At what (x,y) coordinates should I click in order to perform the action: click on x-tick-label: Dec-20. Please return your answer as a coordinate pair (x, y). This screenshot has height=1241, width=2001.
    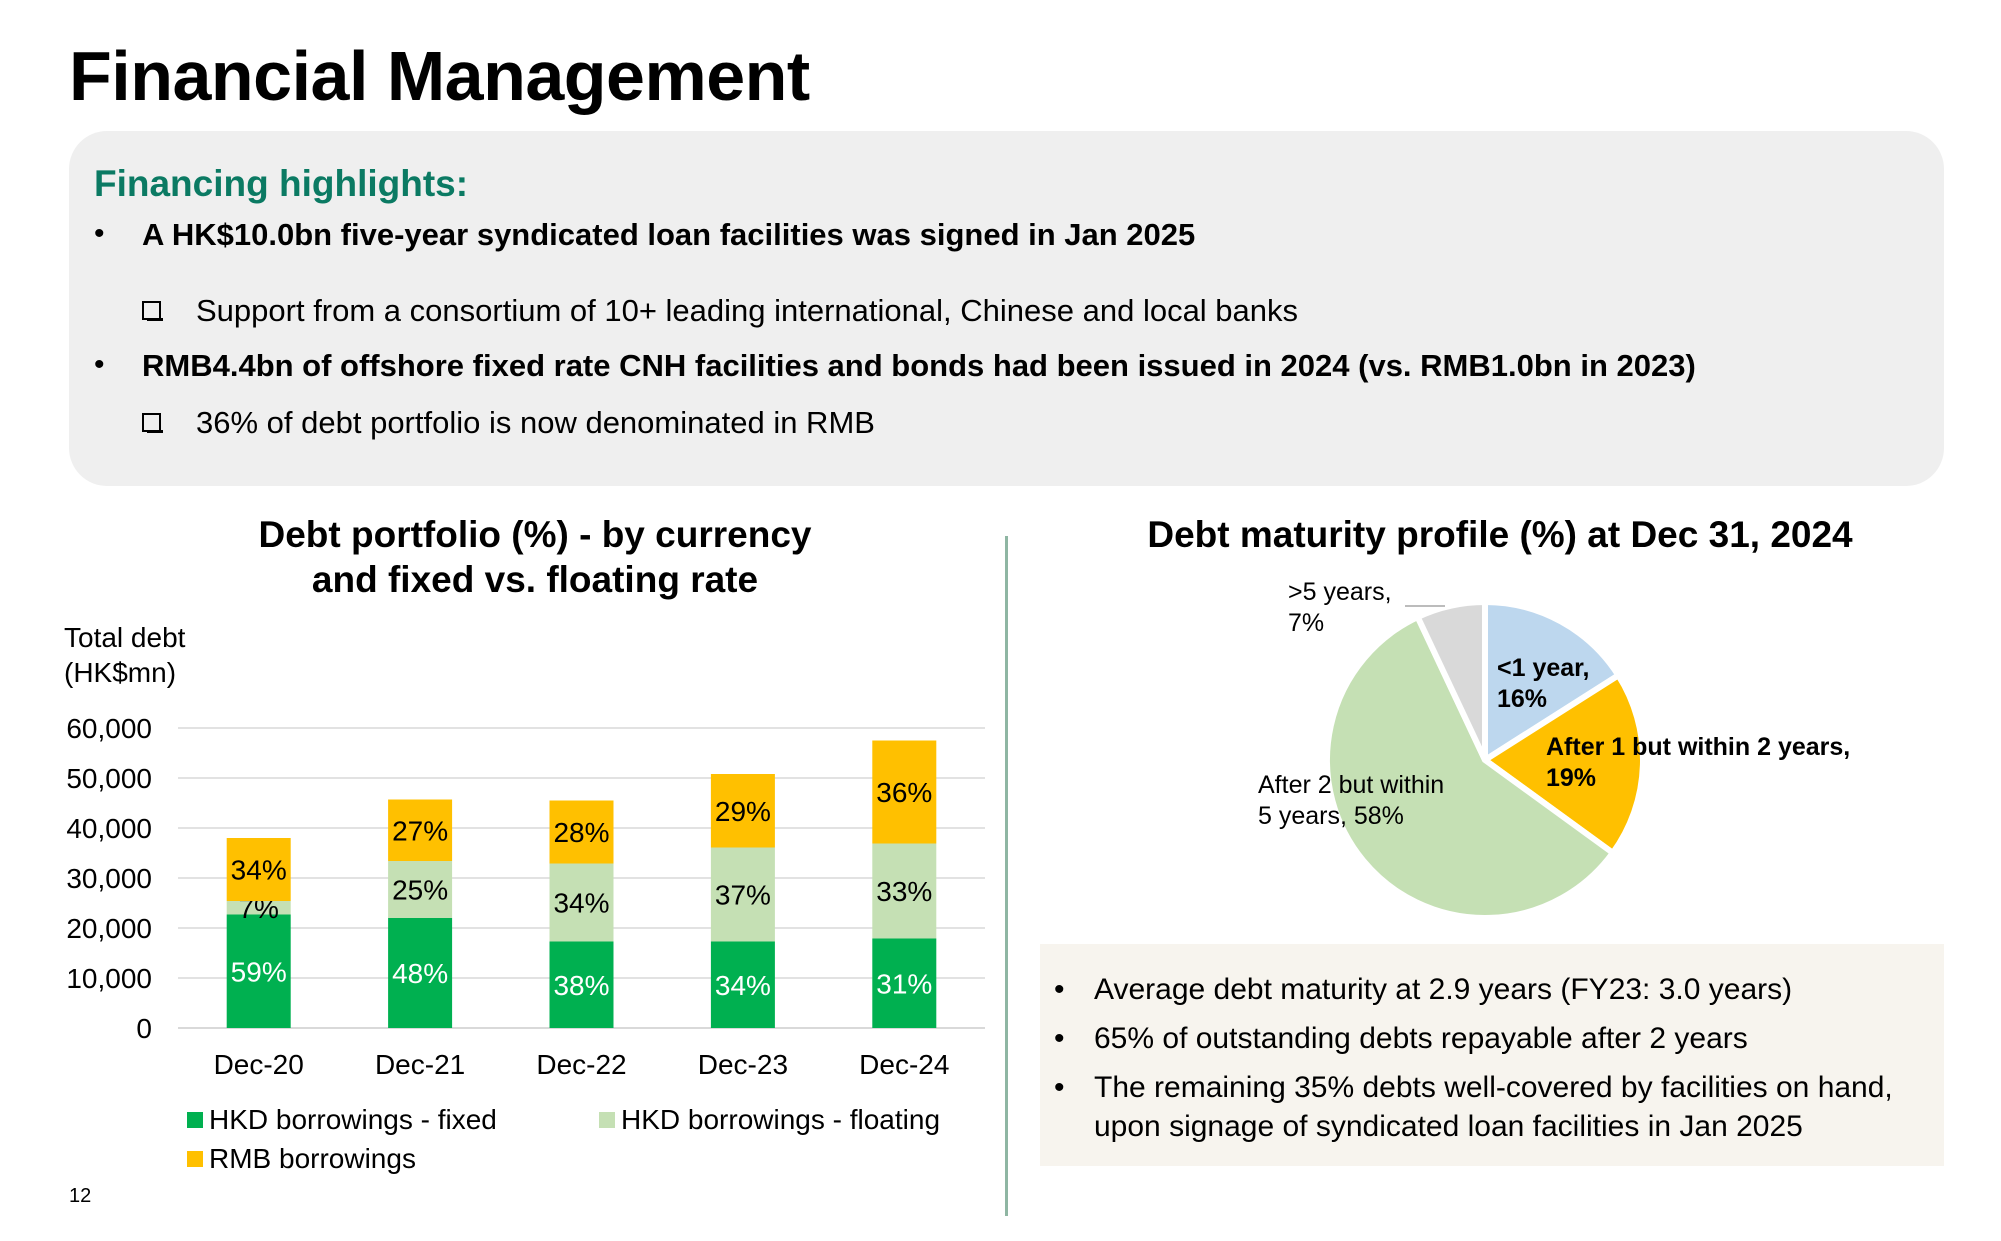
    Looking at the image, I should click on (259, 1064).